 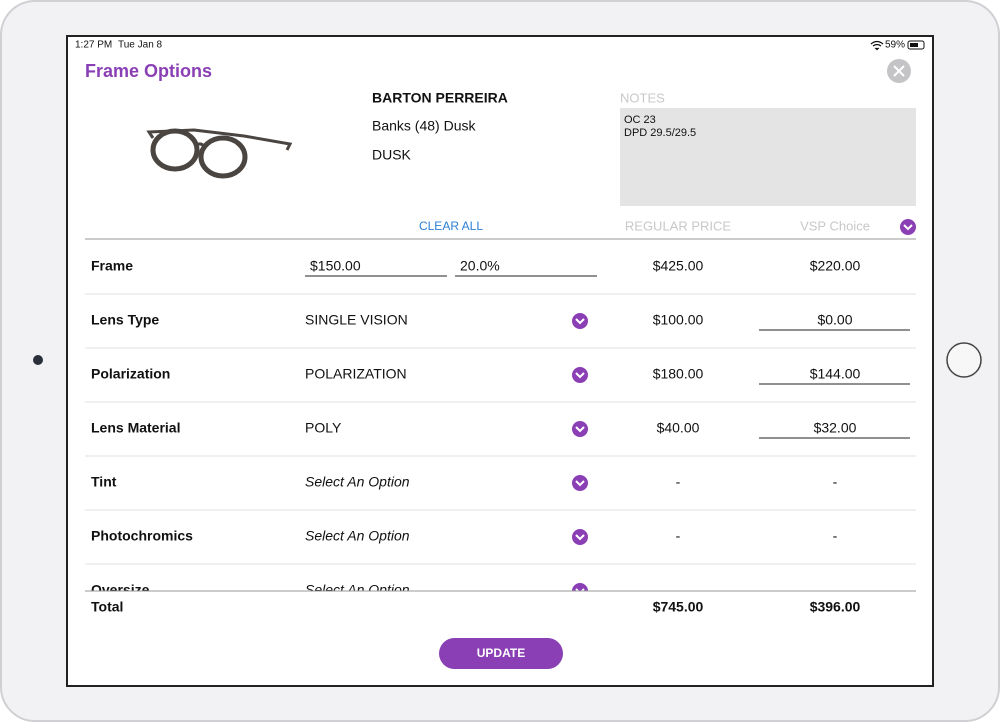 I want to click on update-button, so click(x=501, y=653).